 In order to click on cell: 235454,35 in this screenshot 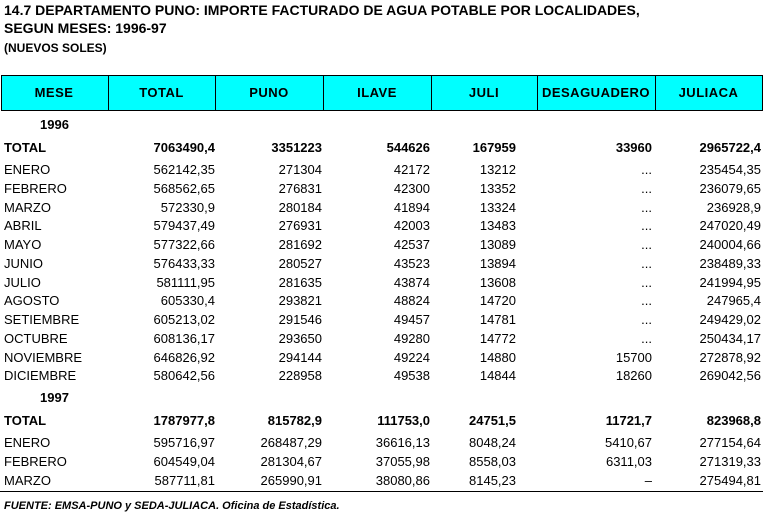, I will do `click(730, 169)`.